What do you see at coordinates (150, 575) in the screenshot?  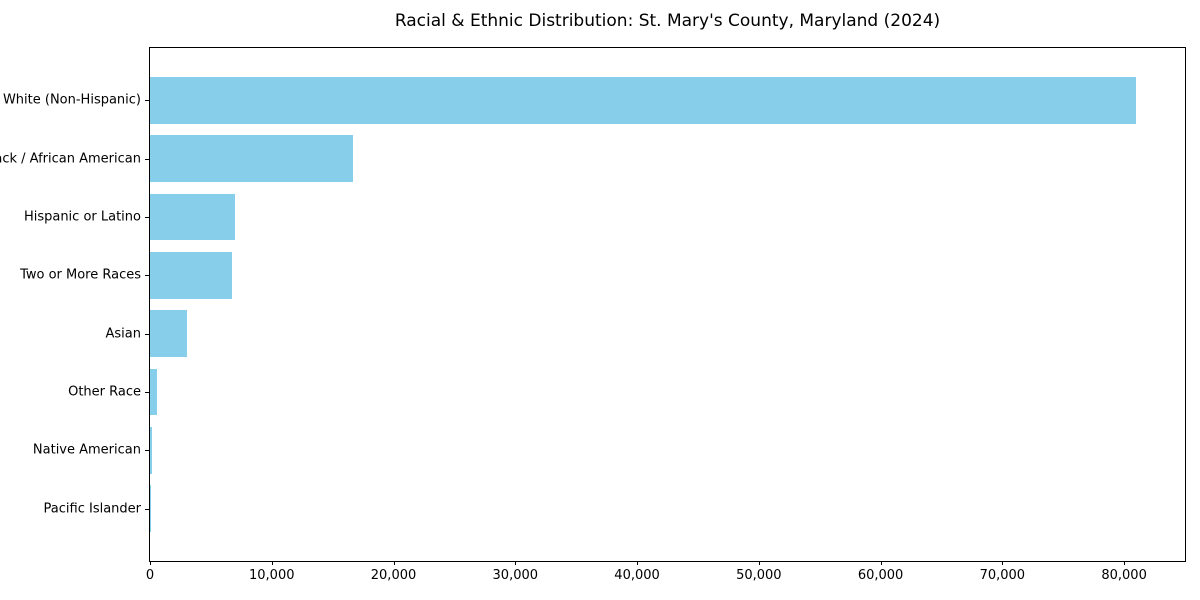 I see `x-tick-label: 0` at bounding box center [150, 575].